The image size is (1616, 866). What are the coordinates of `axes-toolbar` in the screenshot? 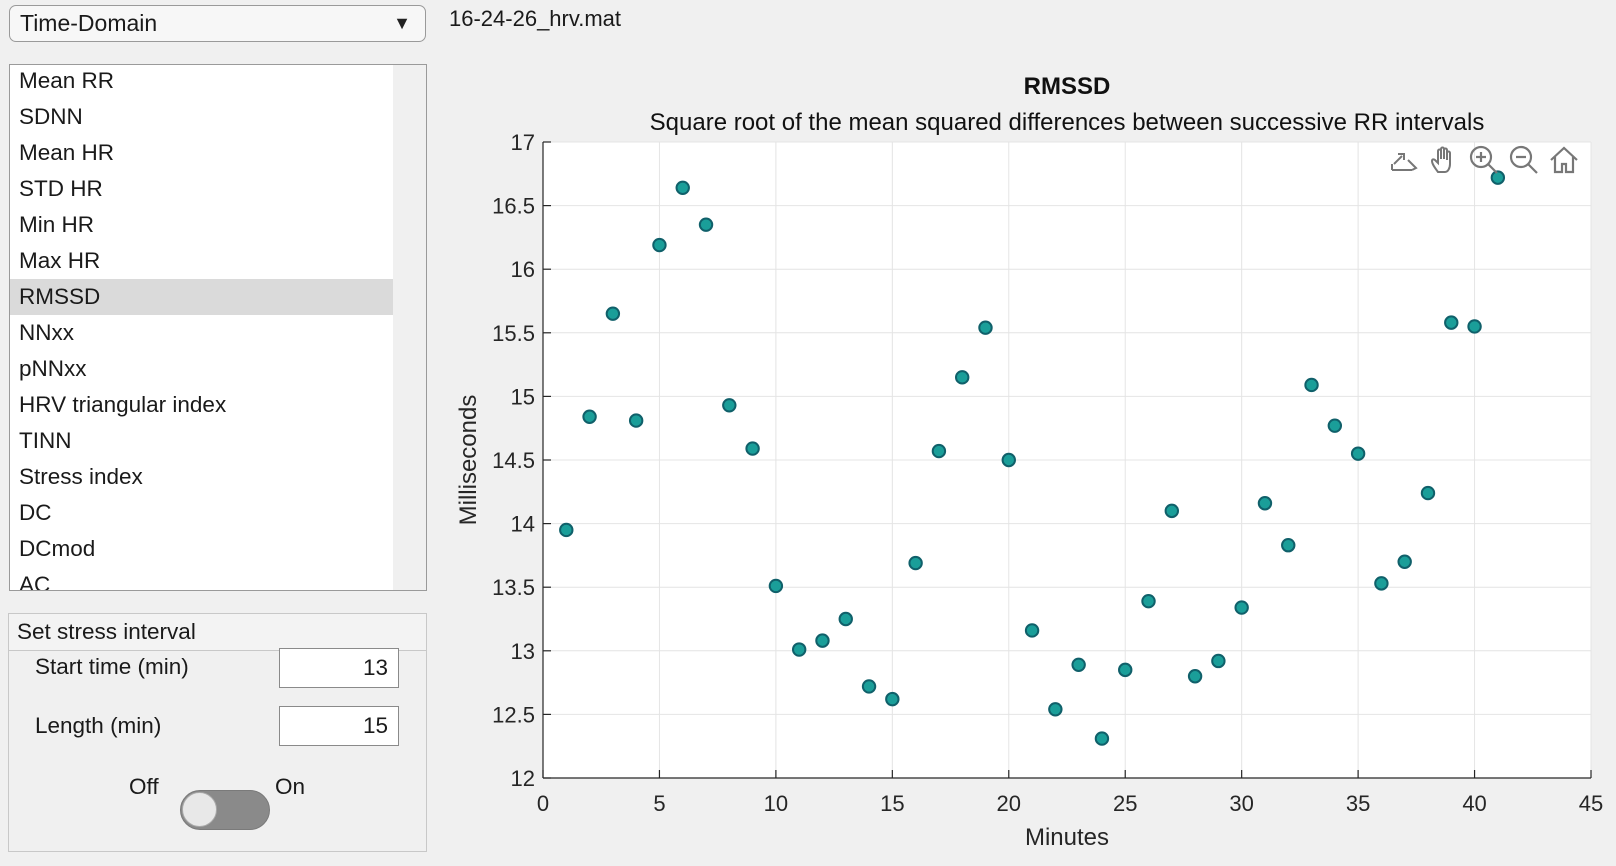 It's located at (1484, 160).